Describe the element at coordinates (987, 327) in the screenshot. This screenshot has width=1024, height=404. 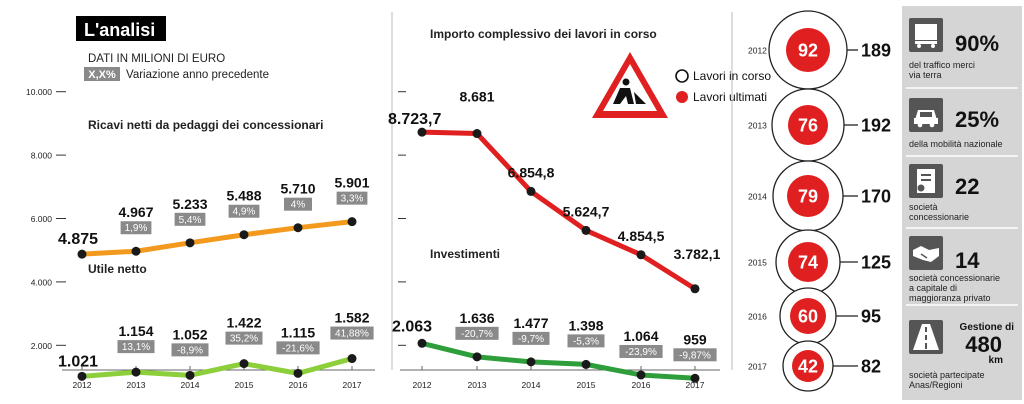
I see `stat-prefix: Gestione di` at that location.